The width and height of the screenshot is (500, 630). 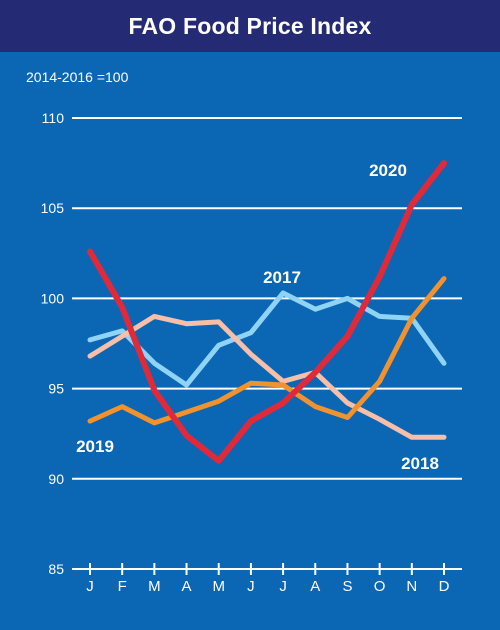 What do you see at coordinates (53, 343) in the screenshot?
I see `y-axis-tick-labels: 85 90 95 100 105 110` at bounding box center [53, 343].